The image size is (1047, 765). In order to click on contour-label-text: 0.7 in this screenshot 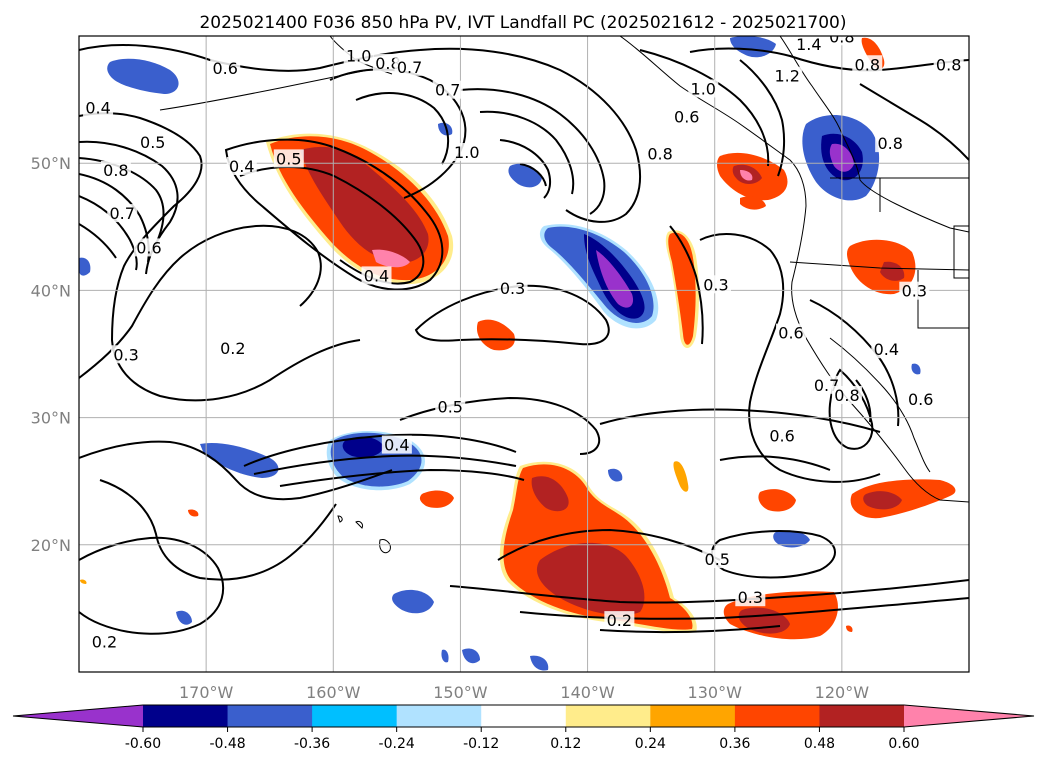, I will do `click(409, 67)`.